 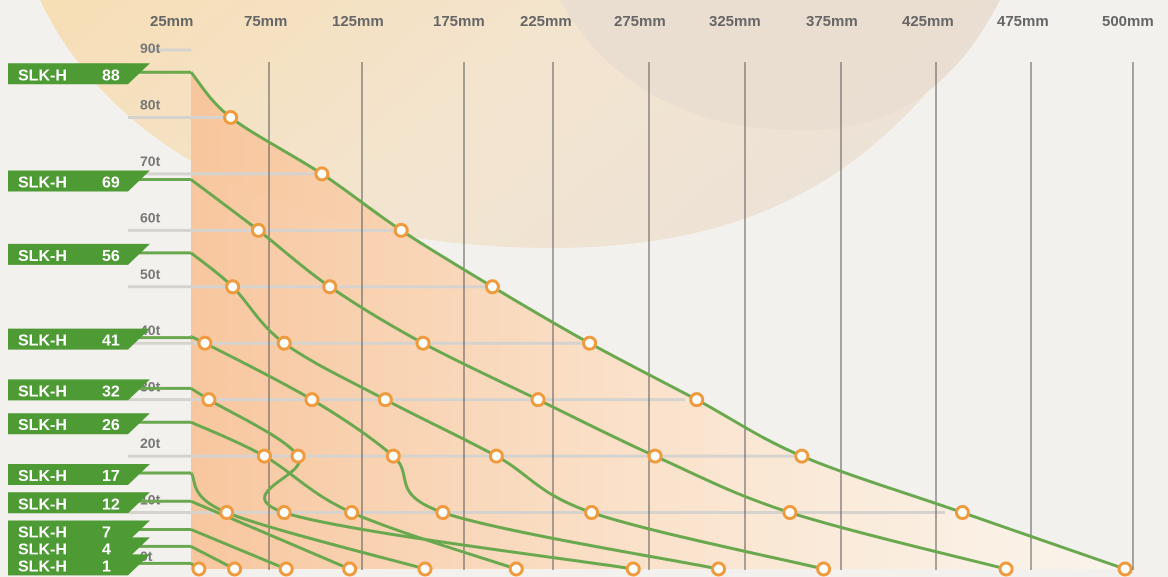 I want to click on y-tick-label: 50t, so click(x=150, y=274).